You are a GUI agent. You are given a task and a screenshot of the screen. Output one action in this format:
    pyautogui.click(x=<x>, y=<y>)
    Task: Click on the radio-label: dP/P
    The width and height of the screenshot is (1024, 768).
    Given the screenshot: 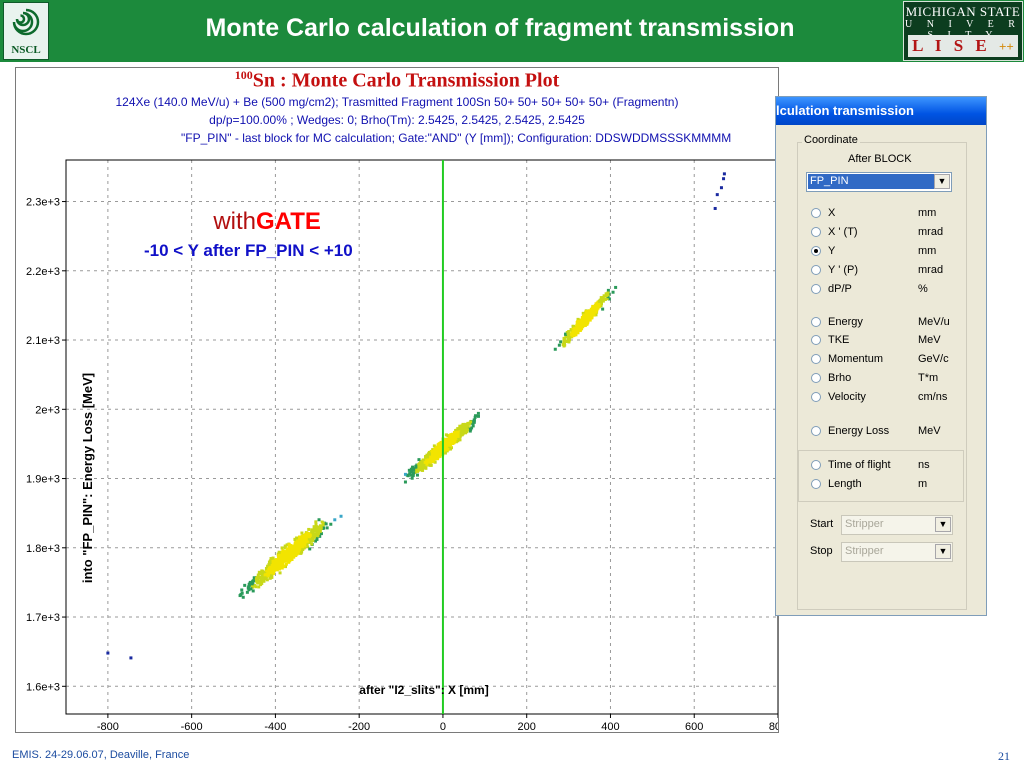 What is the action you would take?
    pyautogui.click(x=840, y=289)
    